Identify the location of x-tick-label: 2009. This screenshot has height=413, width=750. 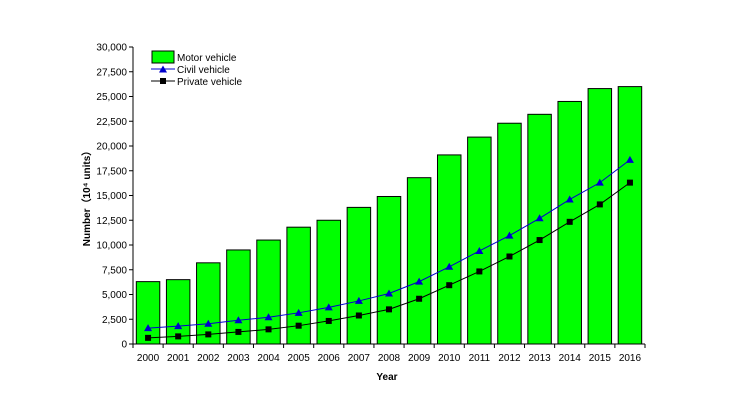
(419, 358).